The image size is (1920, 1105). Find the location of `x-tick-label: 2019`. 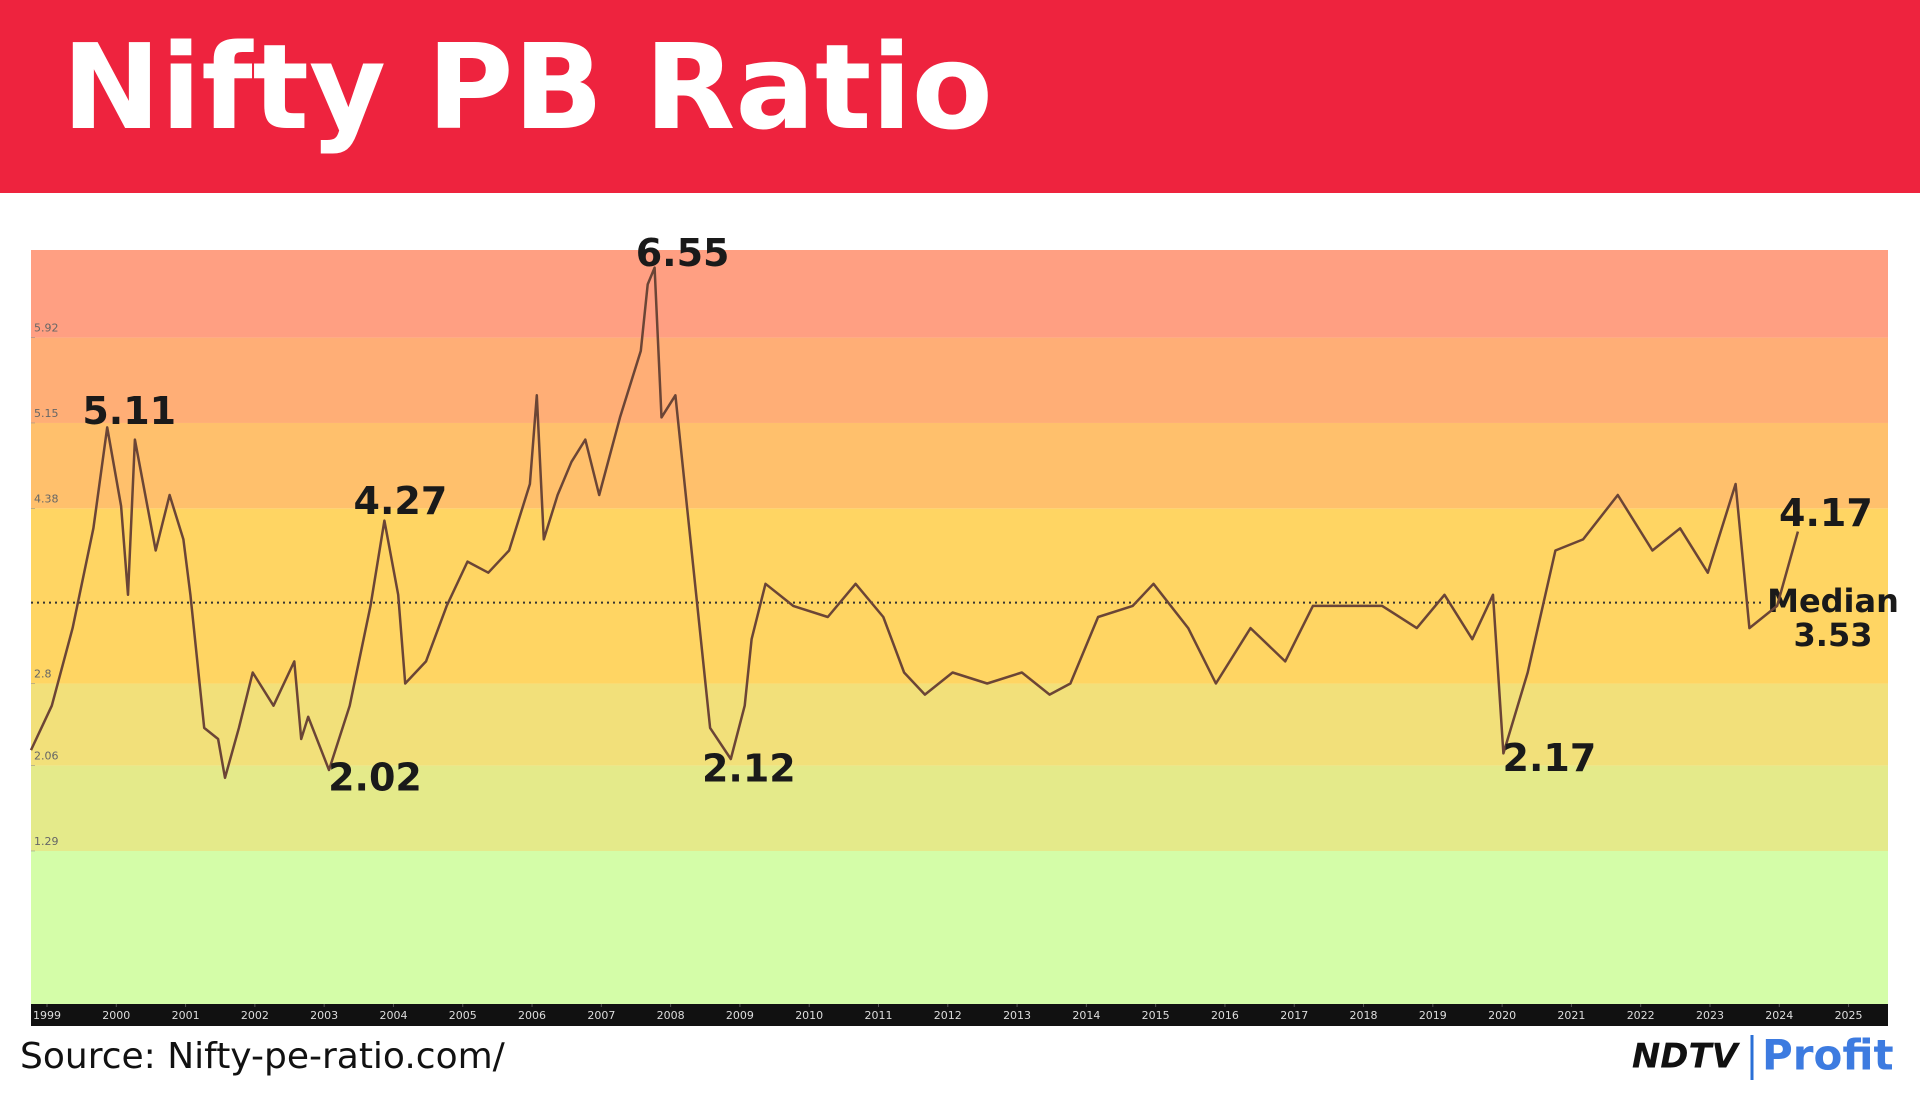

x-tick-label: 2019 is located at coordinates (1433, 1015).